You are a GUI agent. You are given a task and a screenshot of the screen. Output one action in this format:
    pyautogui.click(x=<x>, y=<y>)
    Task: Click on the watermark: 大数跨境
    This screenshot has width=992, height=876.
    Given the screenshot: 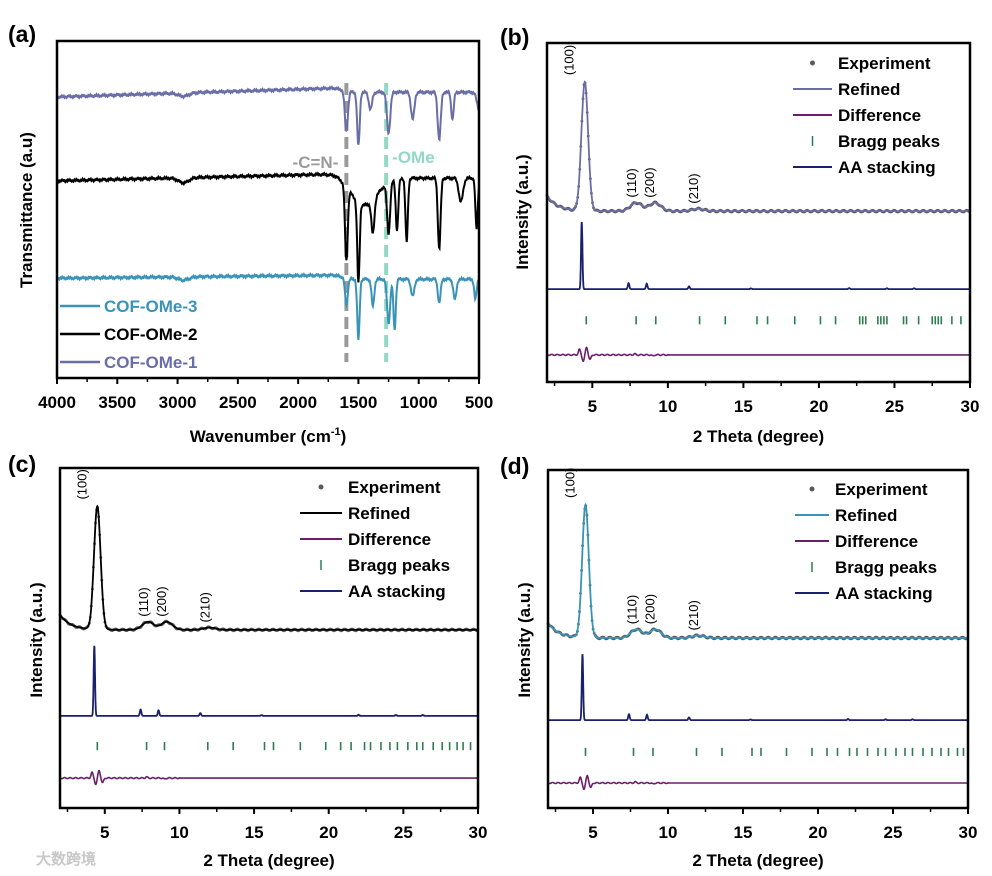 What is the action you would take?
    pyautogui.click(x=66, y=859)
    